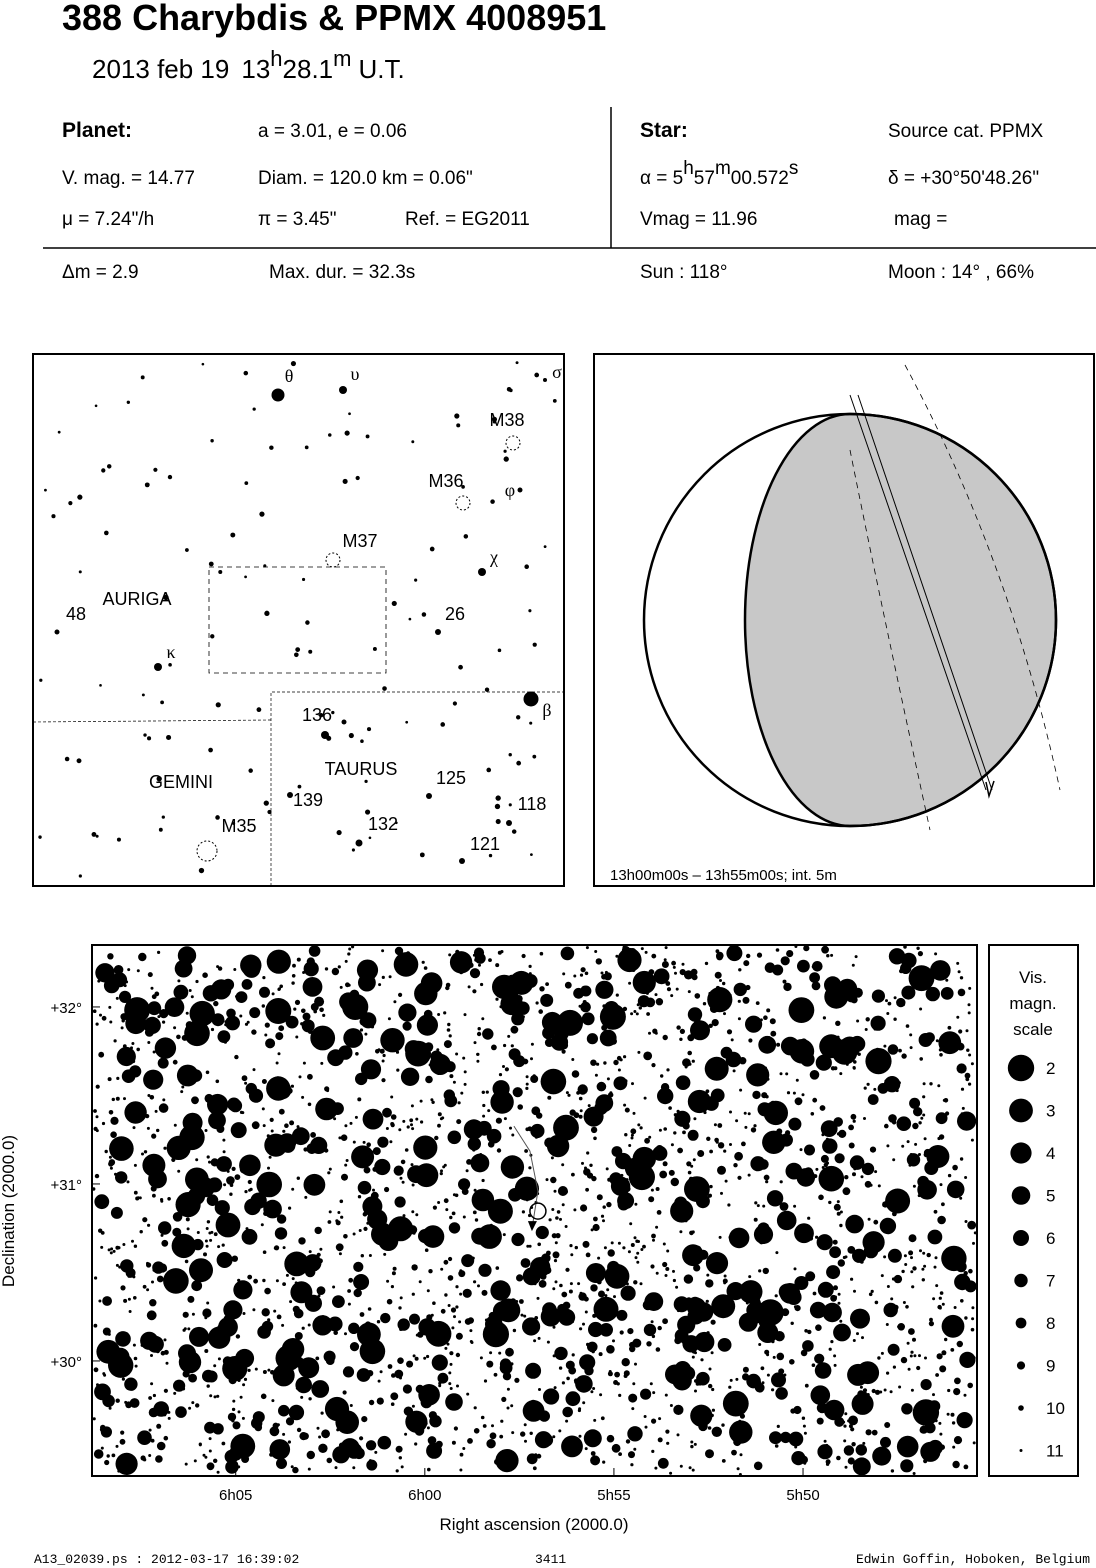  What do you see at coordinates (1050, 1111) in the screenshot?
I see `legend-label: 3` at bounding box center [1050, 1111].